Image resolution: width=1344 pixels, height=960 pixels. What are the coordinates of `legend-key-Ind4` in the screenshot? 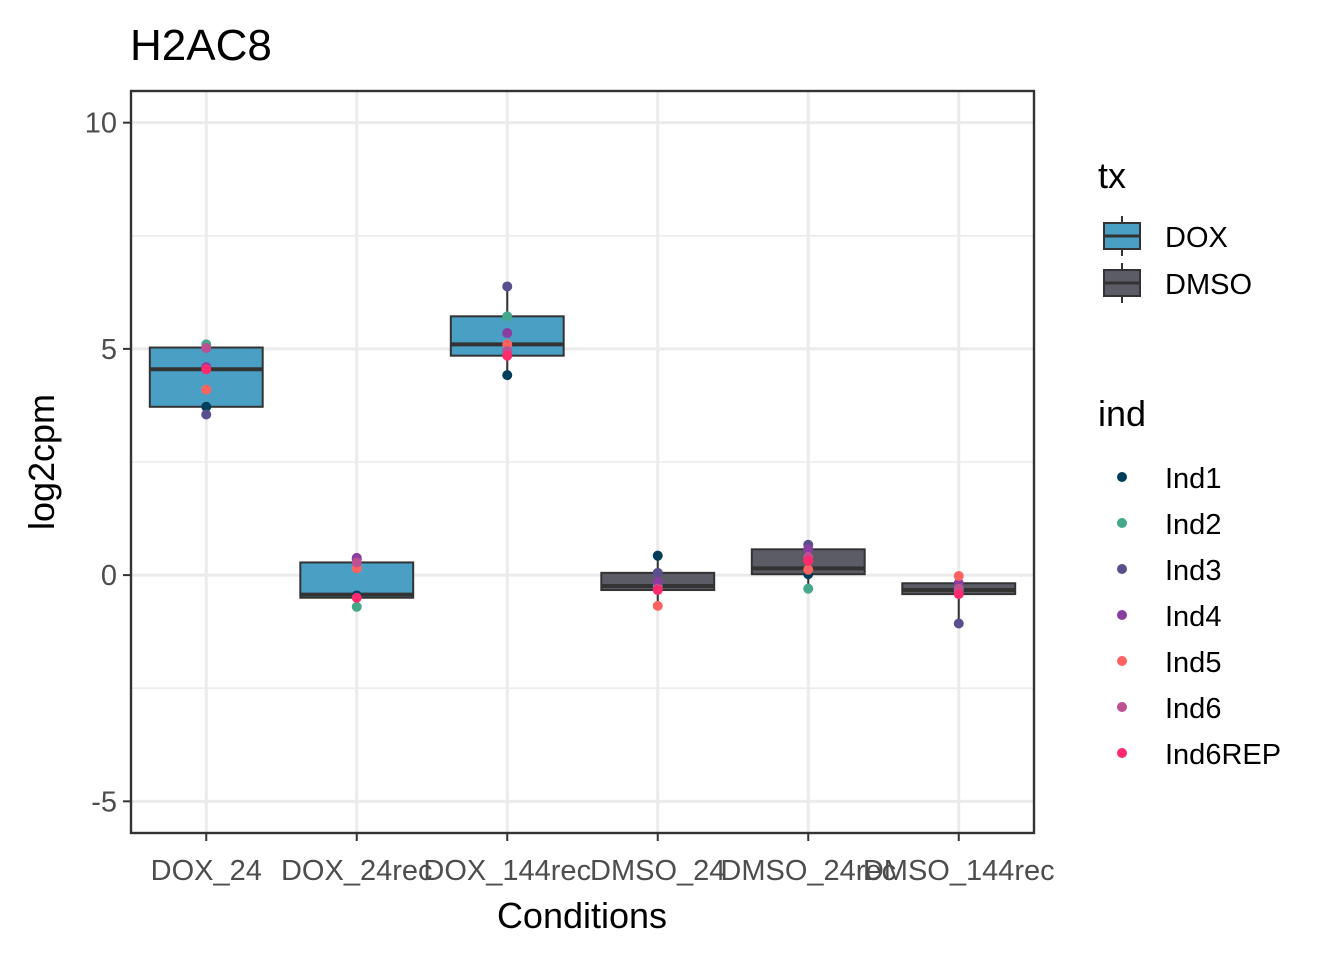 It's located at (1122, 615).